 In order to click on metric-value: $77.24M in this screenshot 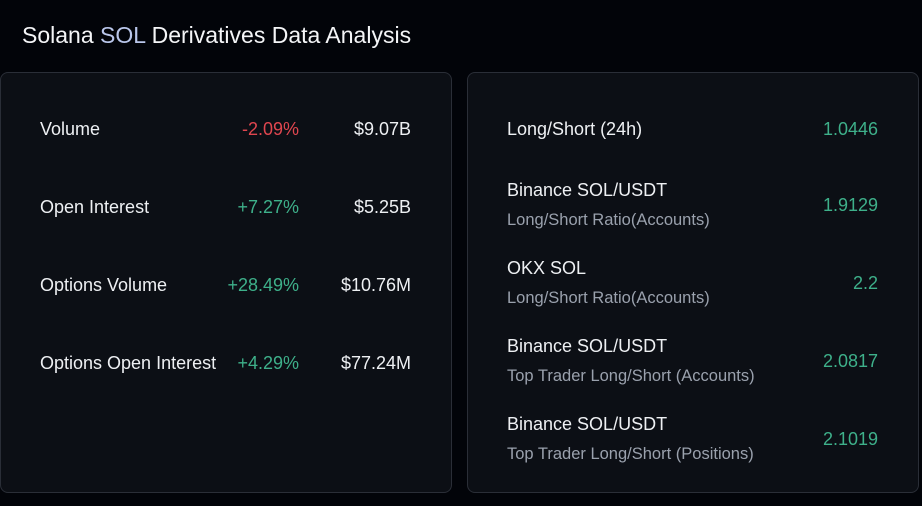, I will do `click(375, 363)`.